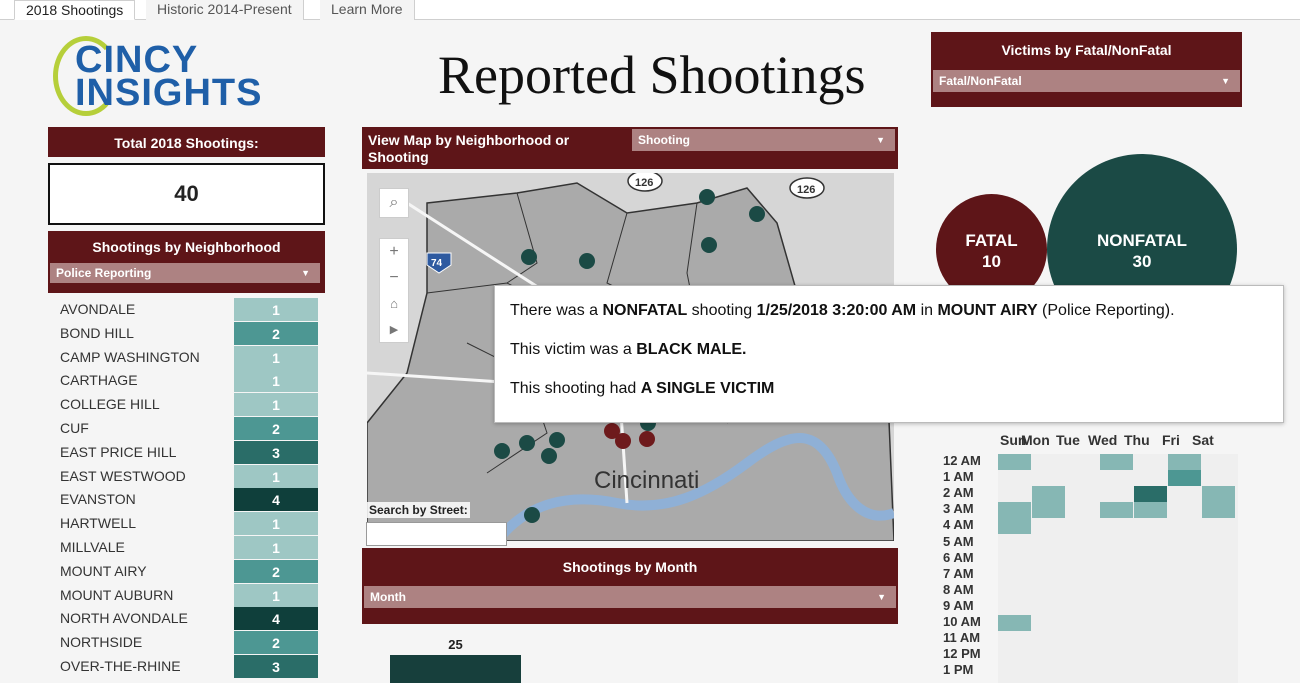 The width and height of the screenshot is (1300, 683). I want to click on table-row: NORTH AVONDALE 4, so click(184, 619).